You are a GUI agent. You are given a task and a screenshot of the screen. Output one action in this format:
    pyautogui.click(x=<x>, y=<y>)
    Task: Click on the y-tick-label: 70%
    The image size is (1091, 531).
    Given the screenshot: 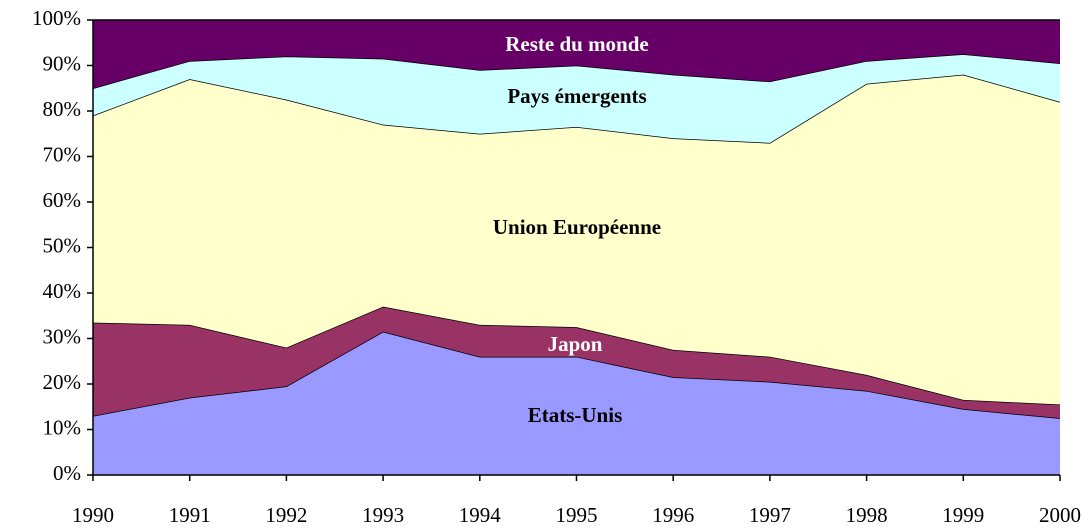 What is the action you would take?
    pyautogui.click(x=62, y=154)
    